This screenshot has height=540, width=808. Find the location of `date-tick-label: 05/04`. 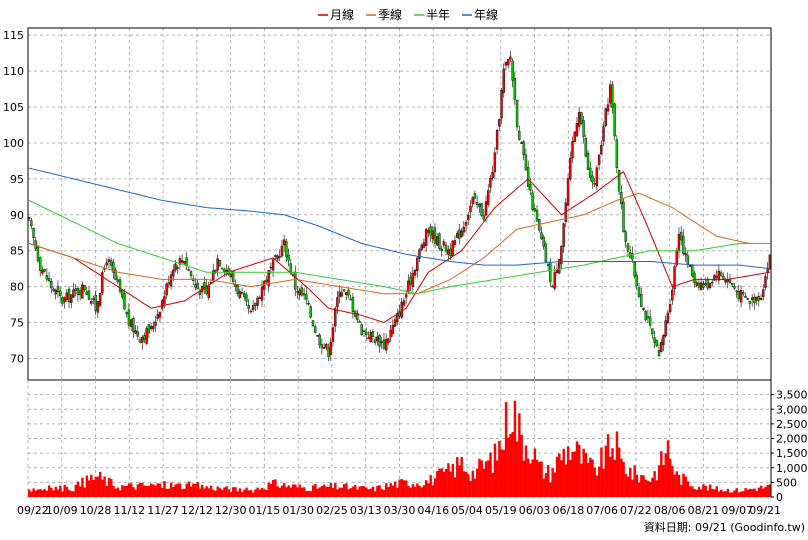

date-tick-label: 05/04 is located at coordinates (467, 510).